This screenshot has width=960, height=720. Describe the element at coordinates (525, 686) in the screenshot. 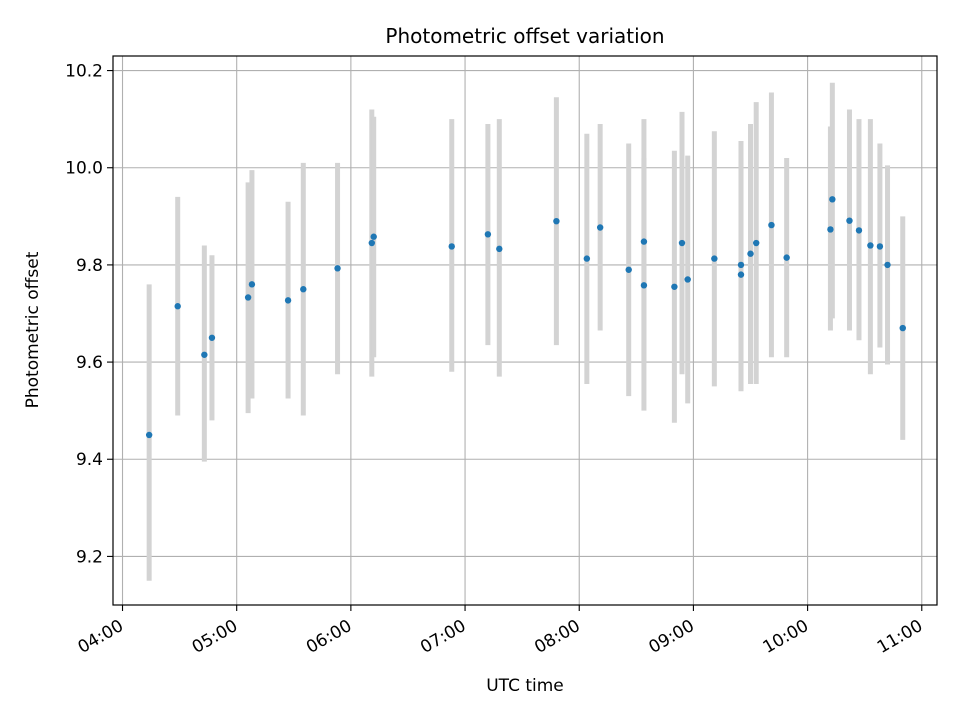

I see `x-axis-label: UTC time` at that location.